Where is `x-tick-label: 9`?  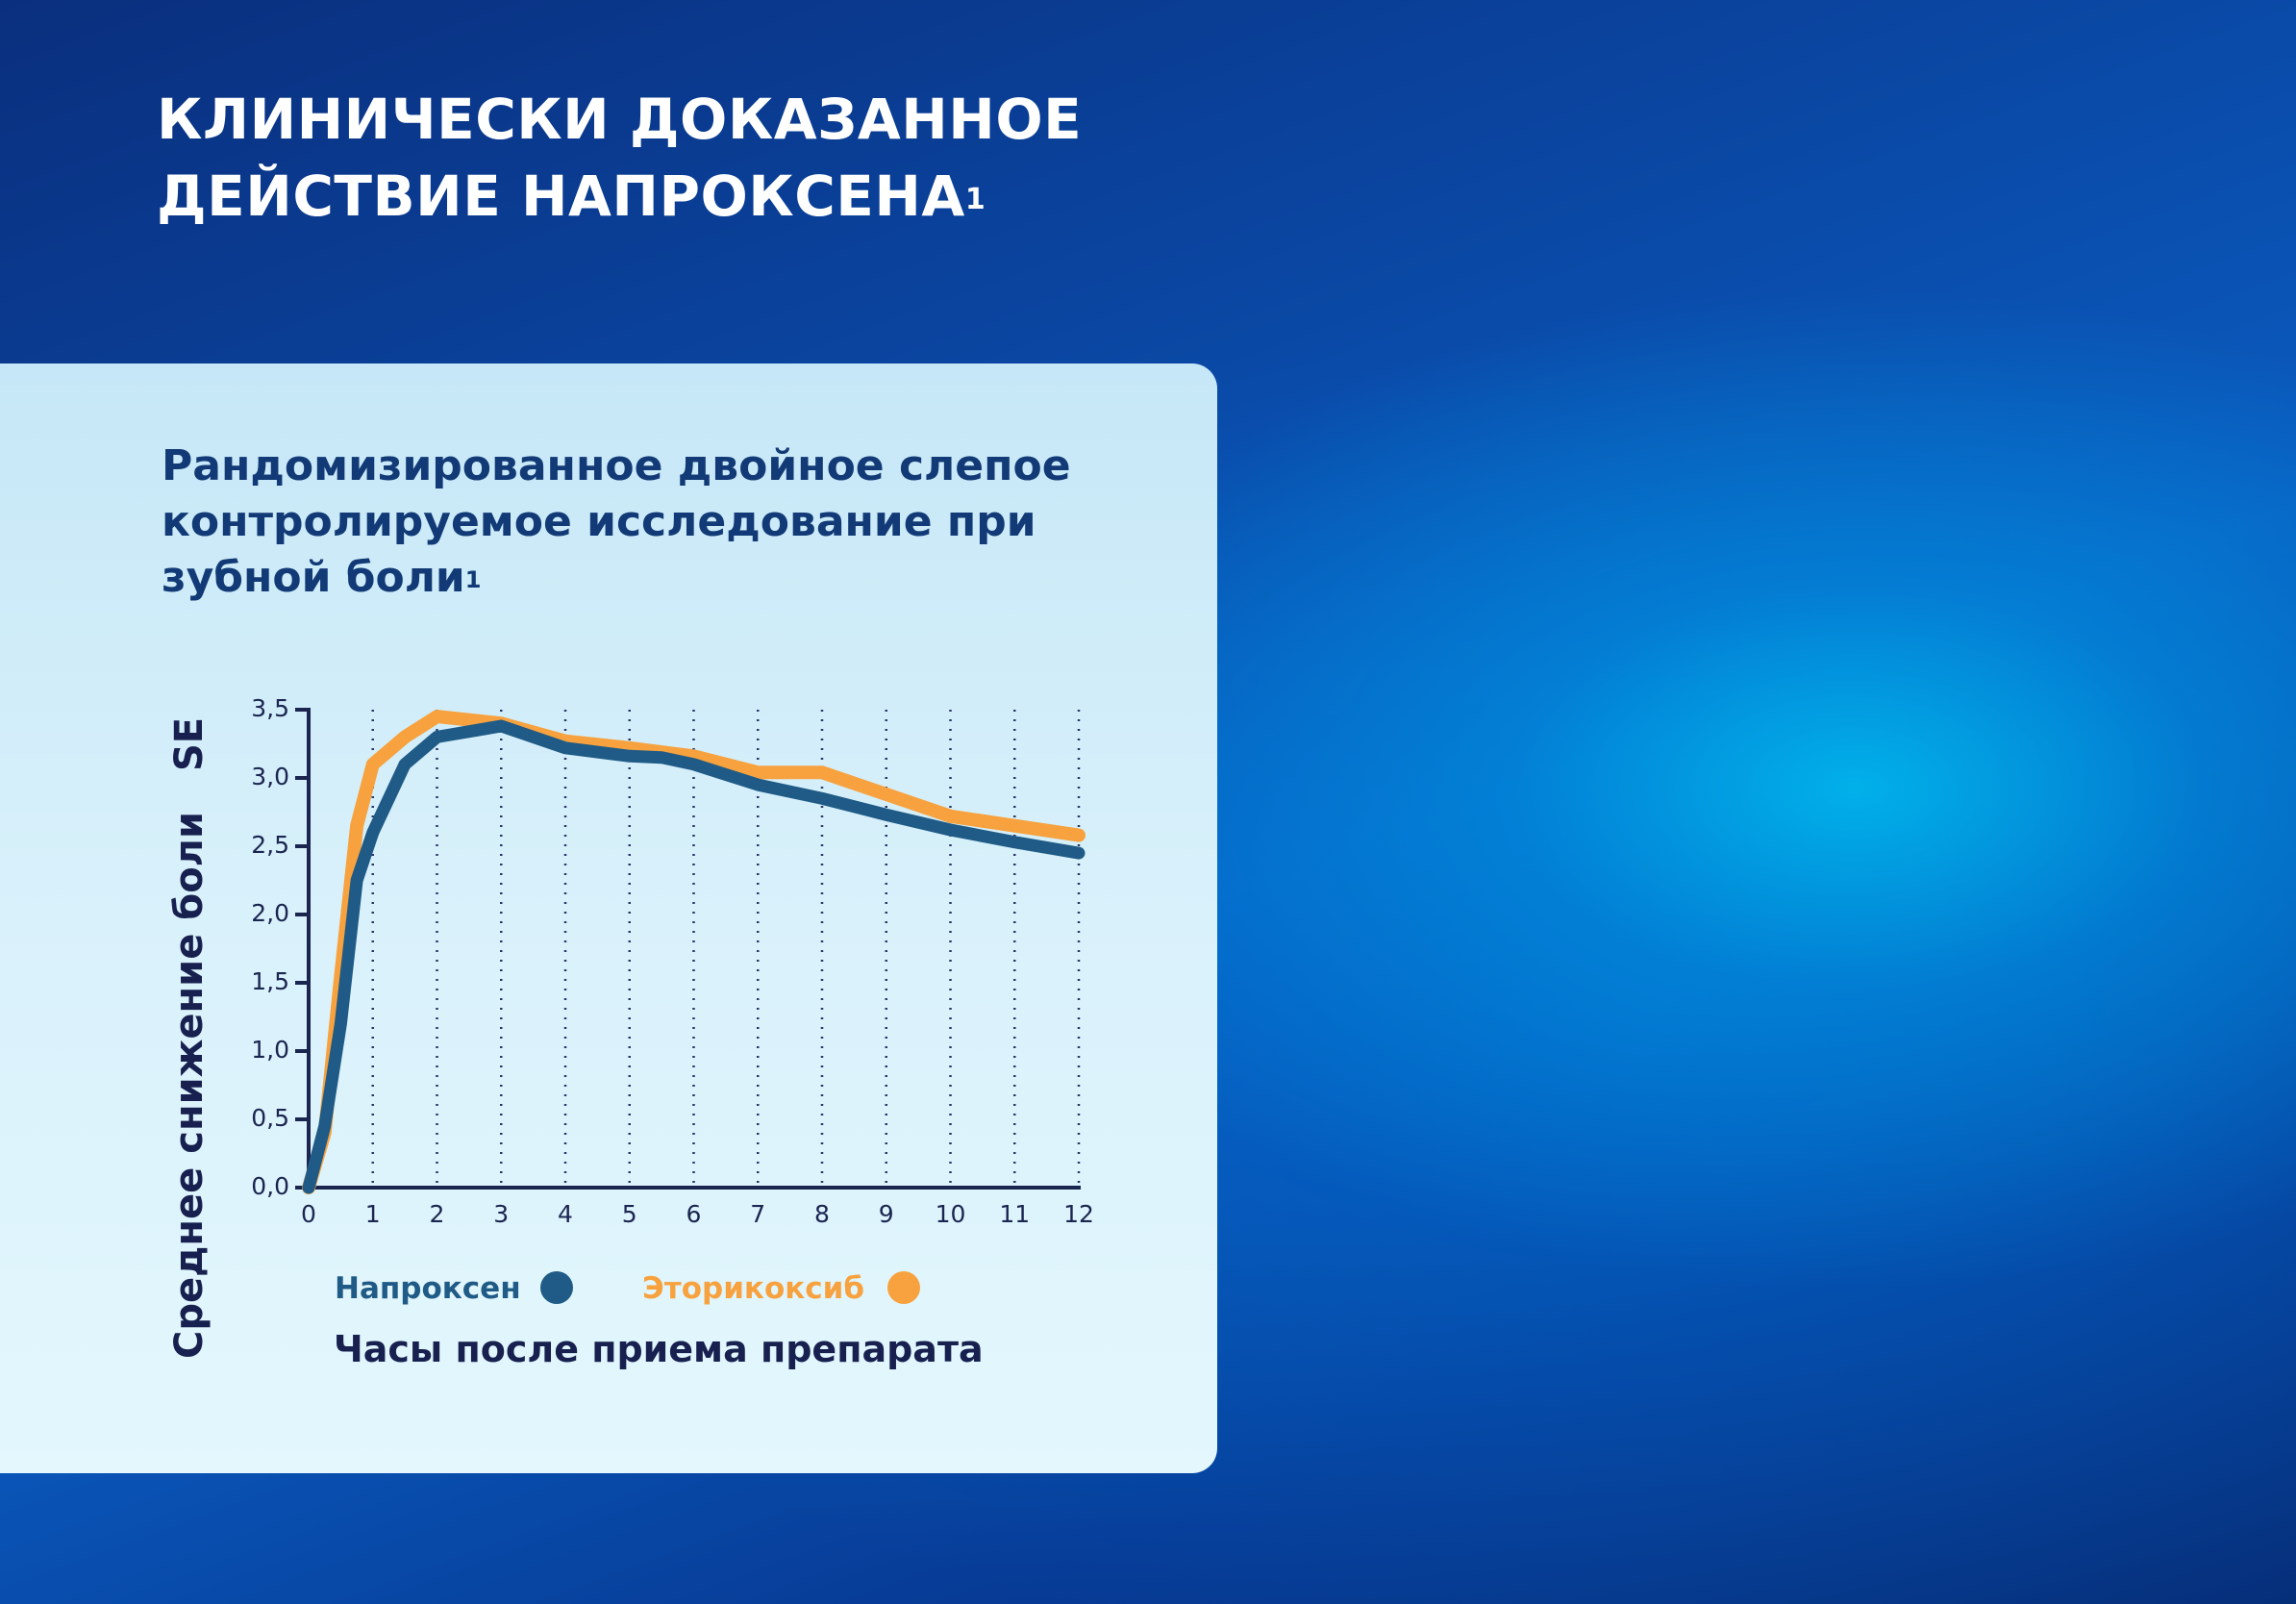
x-tick-label: 9 is located at coordinates (886, 1214).